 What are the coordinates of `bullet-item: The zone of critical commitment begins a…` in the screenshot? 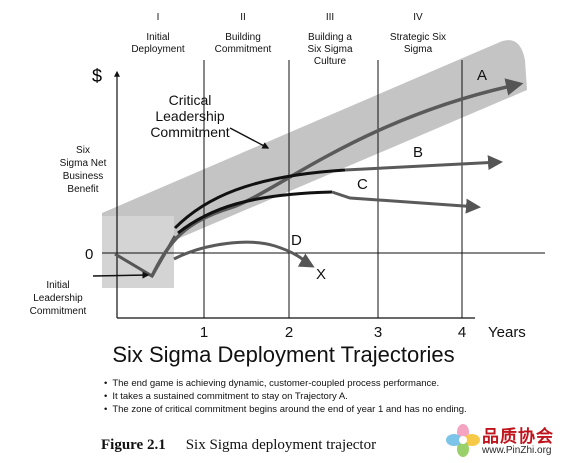 It's located at (285, 409).